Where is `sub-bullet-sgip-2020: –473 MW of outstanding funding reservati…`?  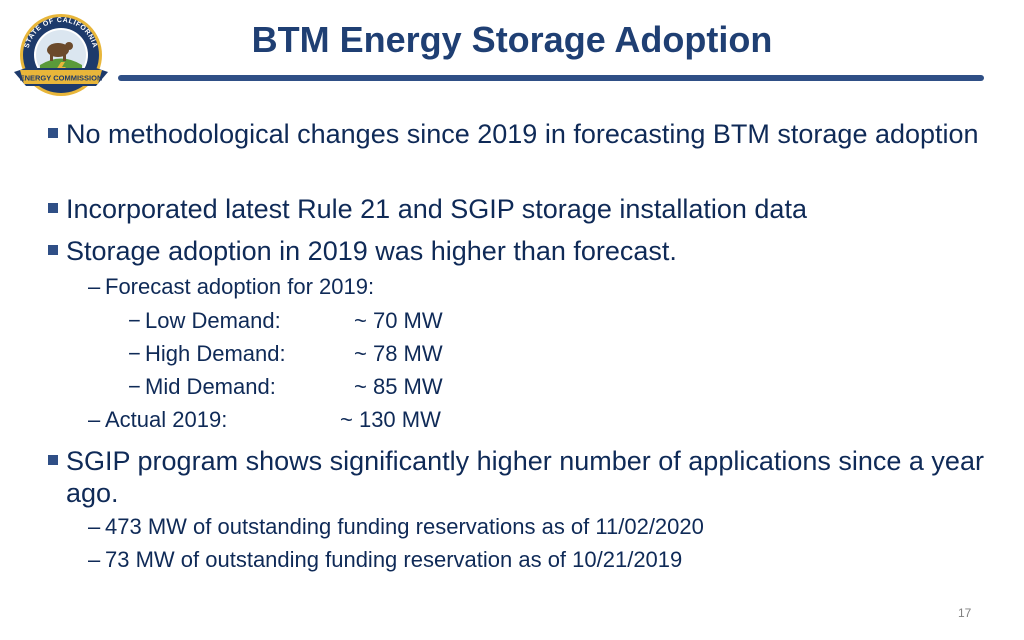
sub-bullet-sgip-2020: –473 MW of outstanding funding reservati… is located at coordinates (396, 527).